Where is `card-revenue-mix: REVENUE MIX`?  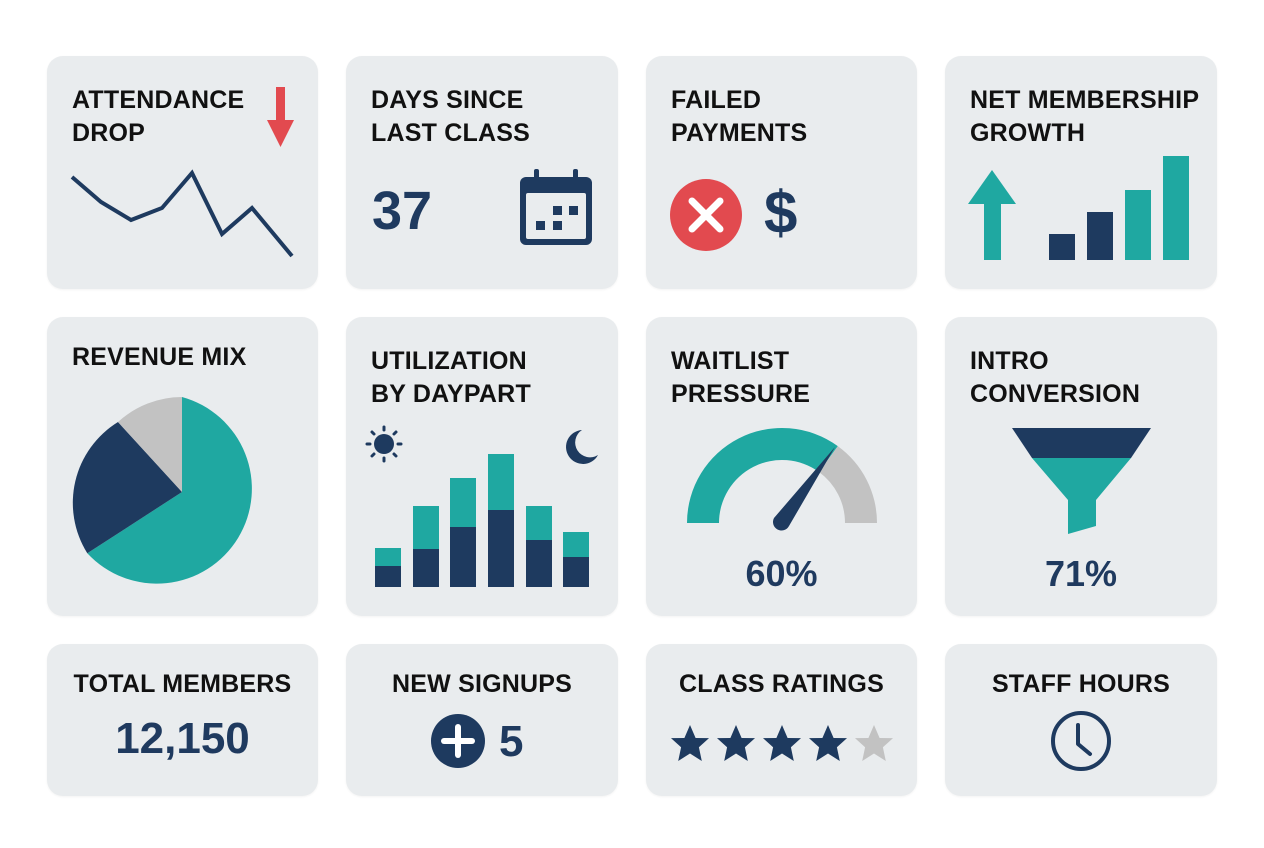 card-revenue-mix: REVENUE MIX is located at coordinates (182, 466).